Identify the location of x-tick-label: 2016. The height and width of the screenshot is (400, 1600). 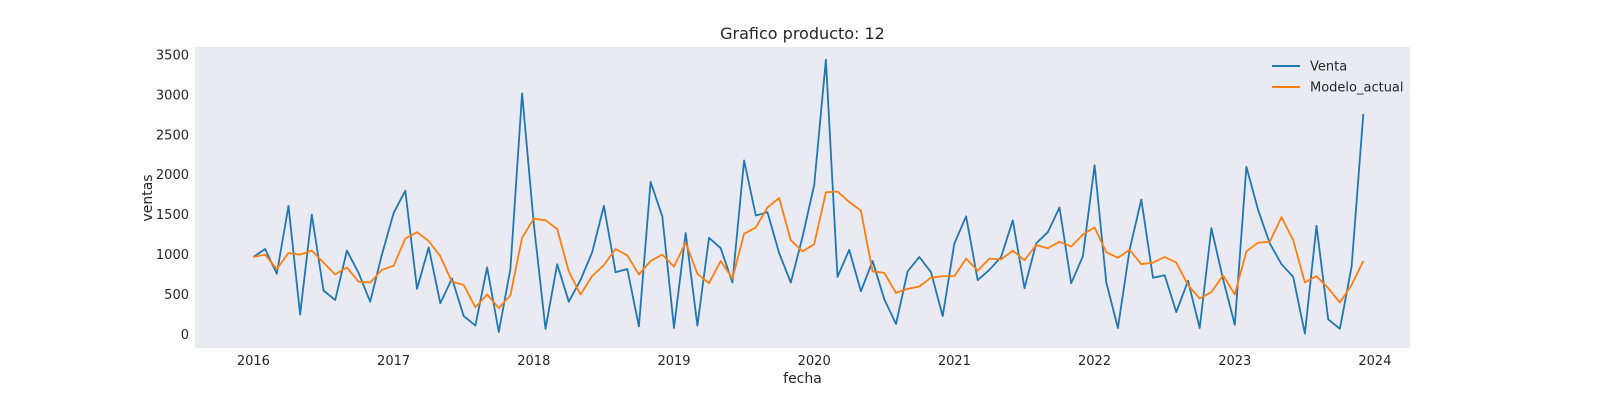
(253, 361).